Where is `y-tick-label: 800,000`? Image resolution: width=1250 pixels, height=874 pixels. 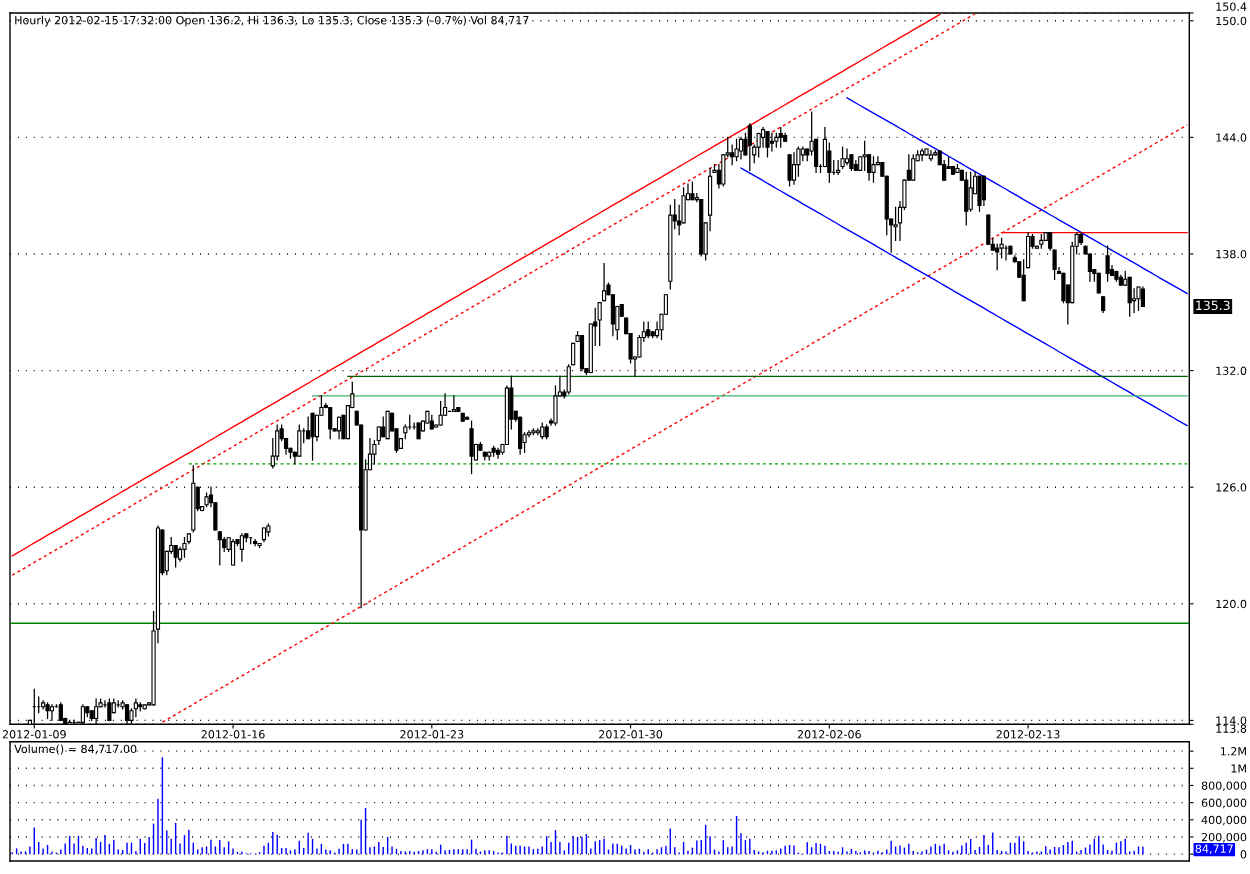
y-tick-label: 800,000 is located at coordinates (1224, 786).